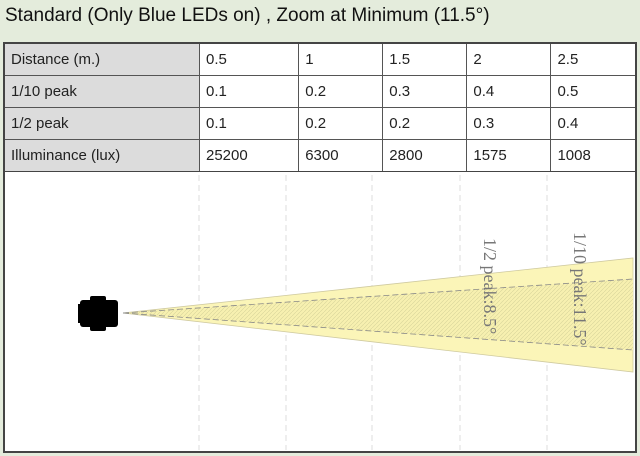  What do you see at coordinates (341, 156) in the screenshot?
I see `table-cell: 6300` at bounding box center [341, 156].